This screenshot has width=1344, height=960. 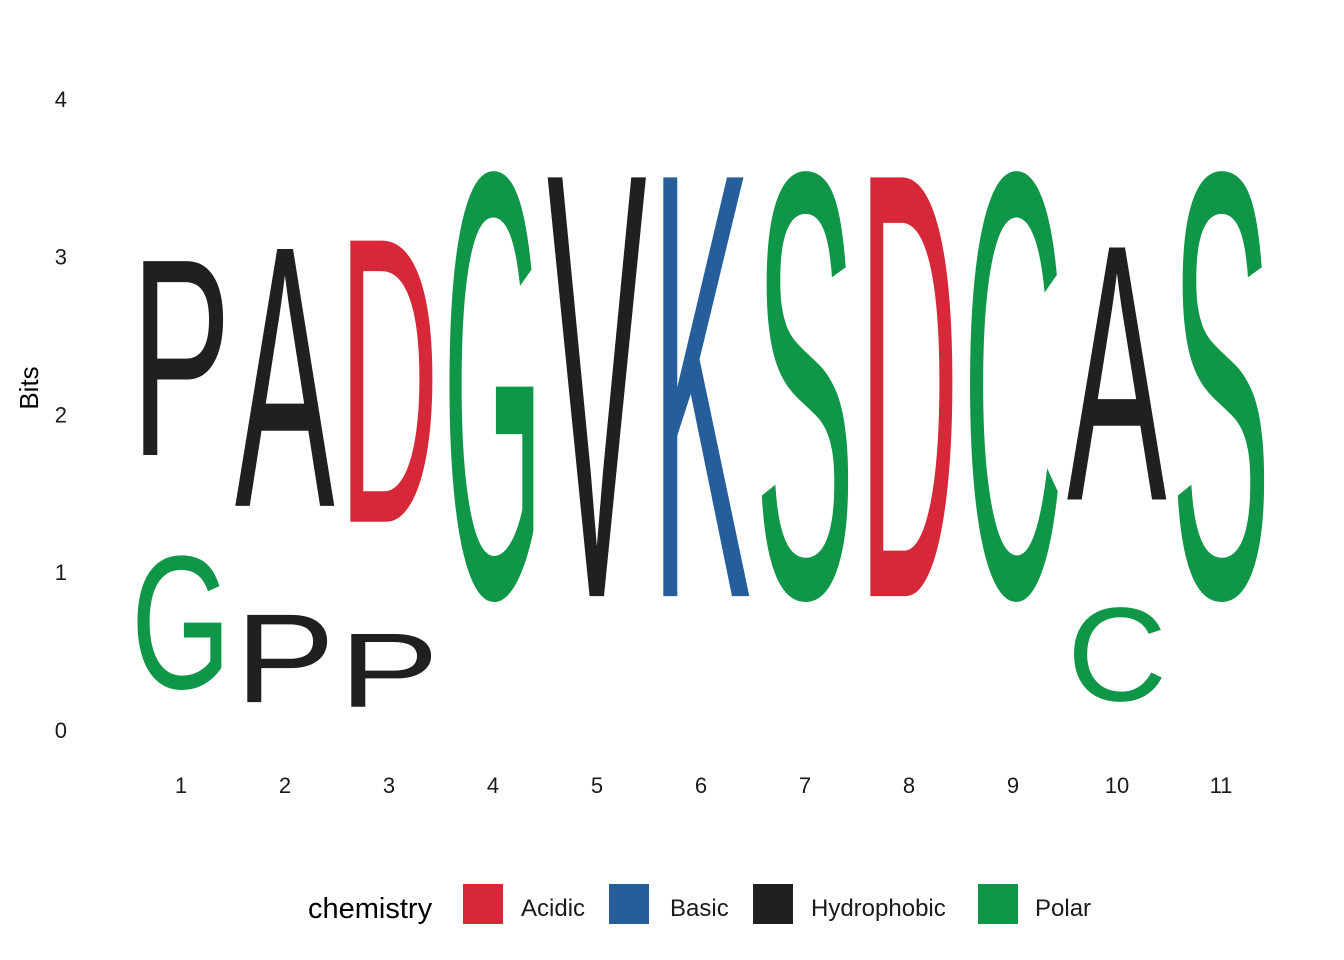 I want to click on legend-label-polar: Polar, so click(x=1063, y=908).